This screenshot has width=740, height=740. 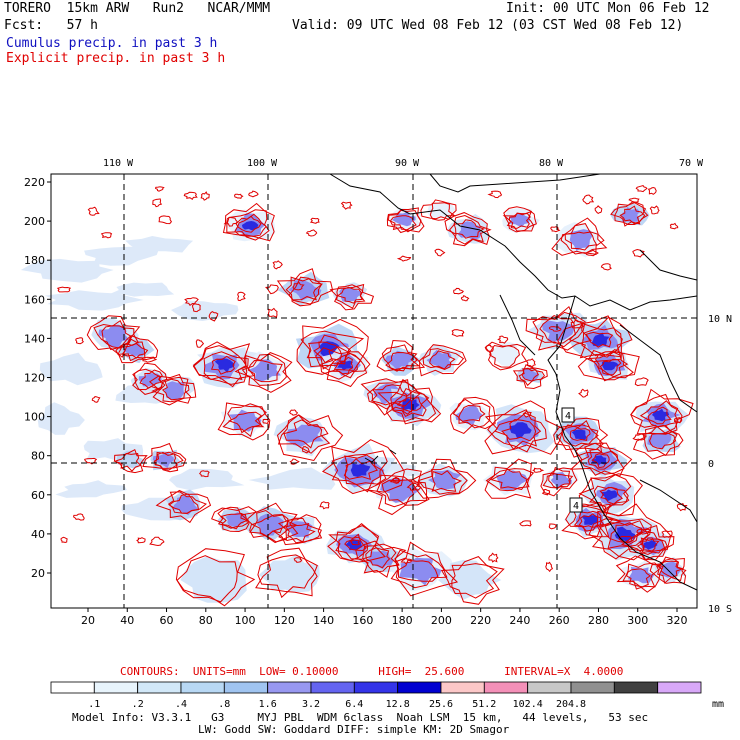 I want to click on x-tick-label: 160, so click(x=362, y=620).